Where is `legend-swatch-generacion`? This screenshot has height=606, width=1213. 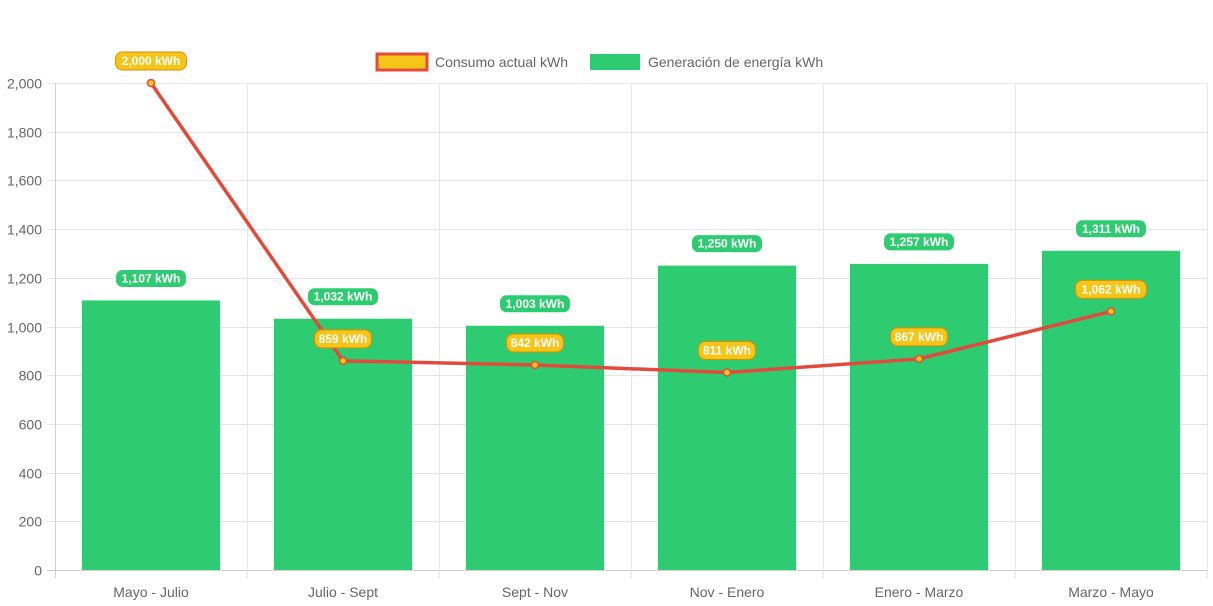
legend-swatch-generacion is located at coordinates (615, 62).